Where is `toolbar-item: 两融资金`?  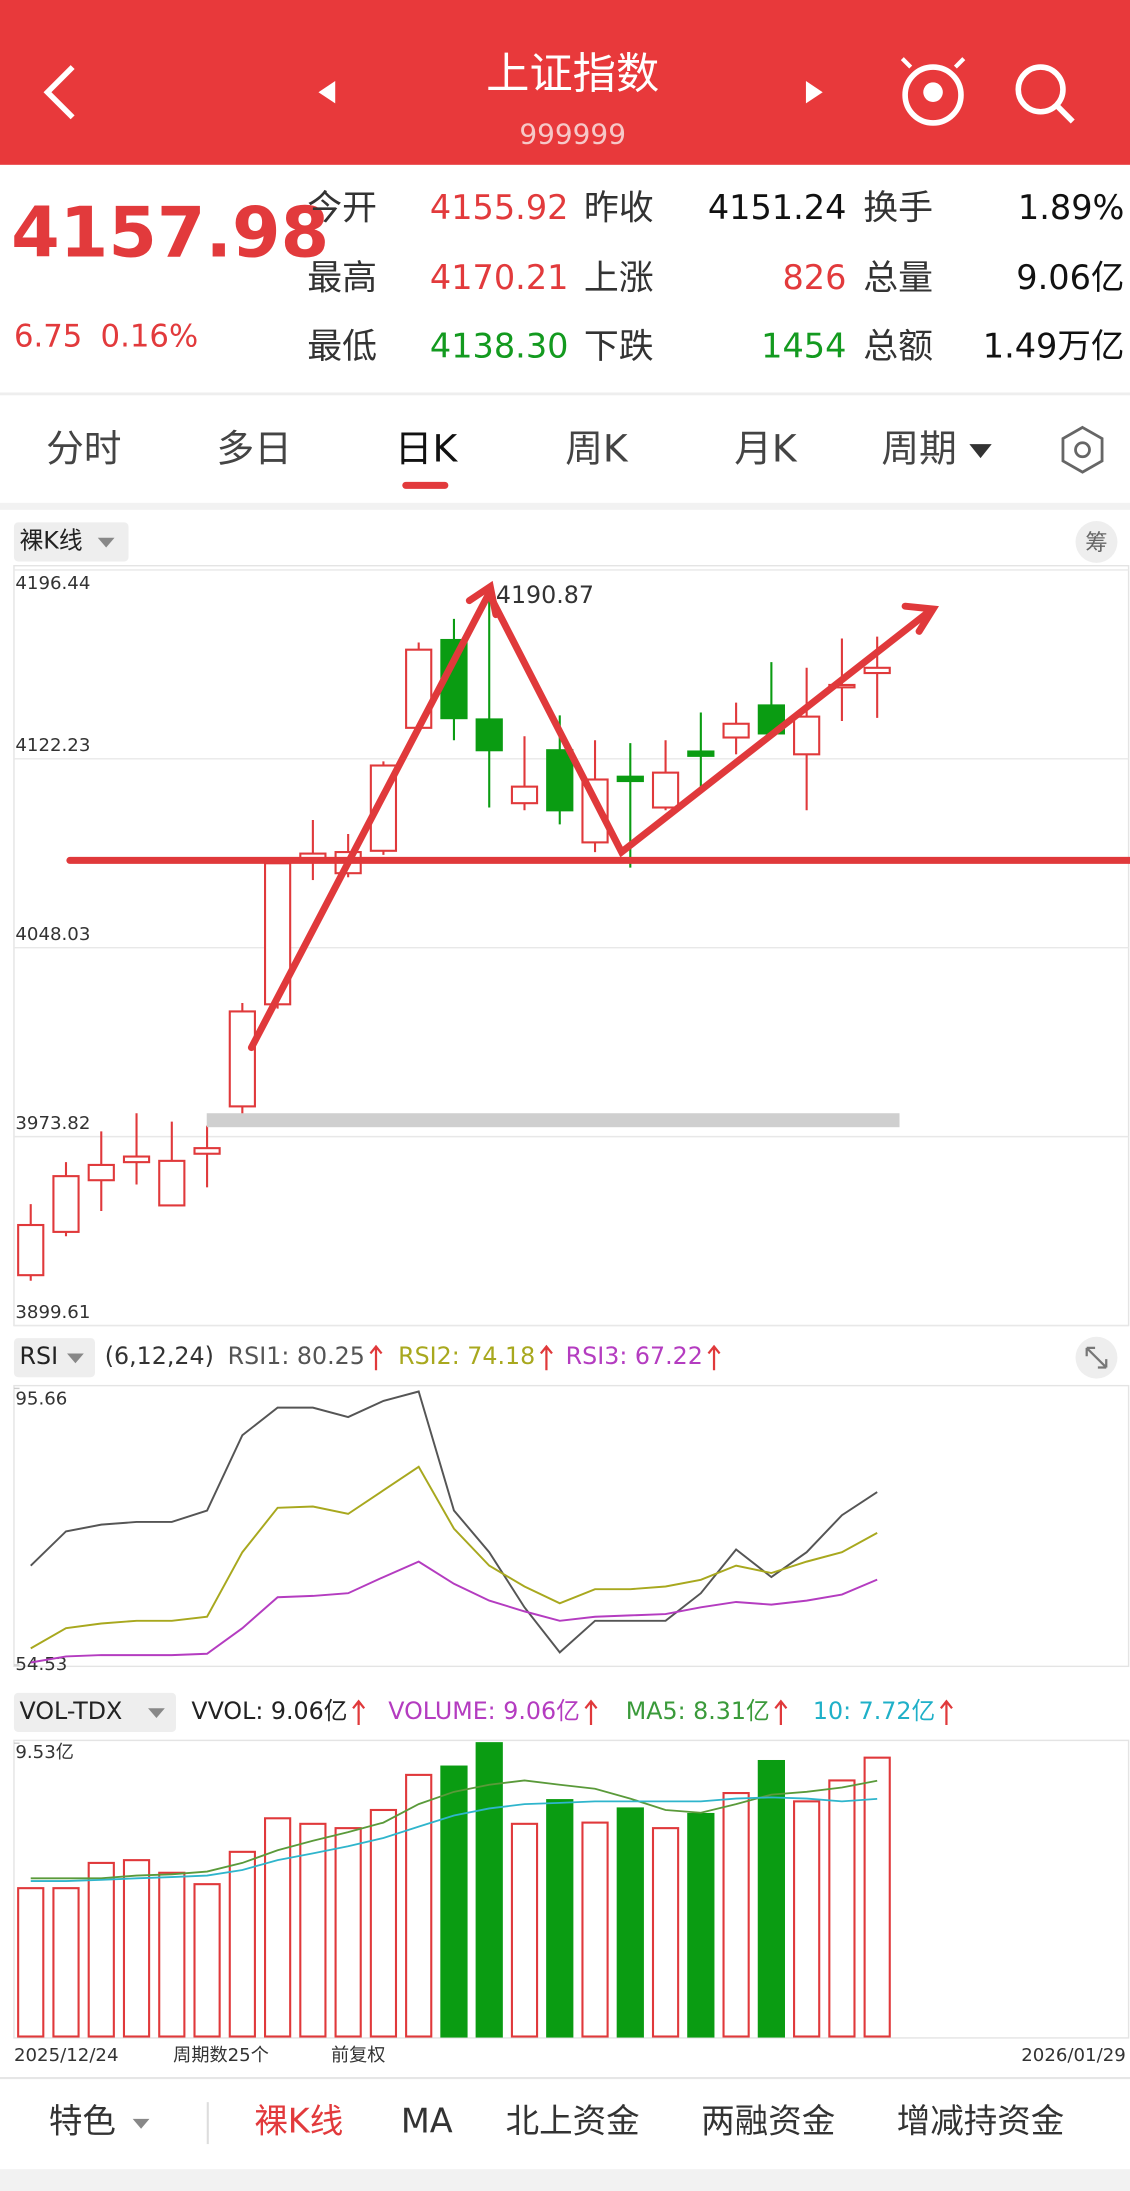
toolbar-item: 两融资金 is located at coordinates (768, 2121).